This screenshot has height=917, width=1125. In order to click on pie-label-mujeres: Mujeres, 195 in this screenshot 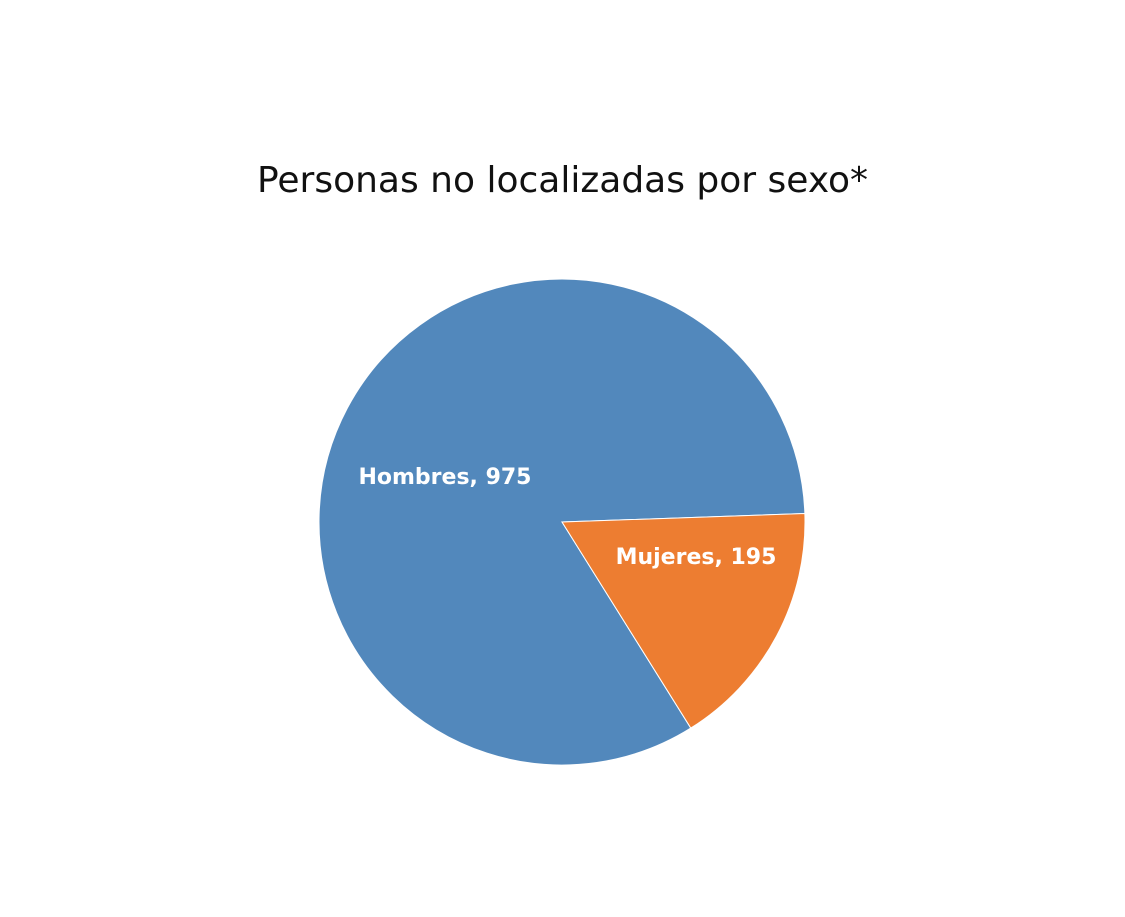, I will do `click(696, 557)`.